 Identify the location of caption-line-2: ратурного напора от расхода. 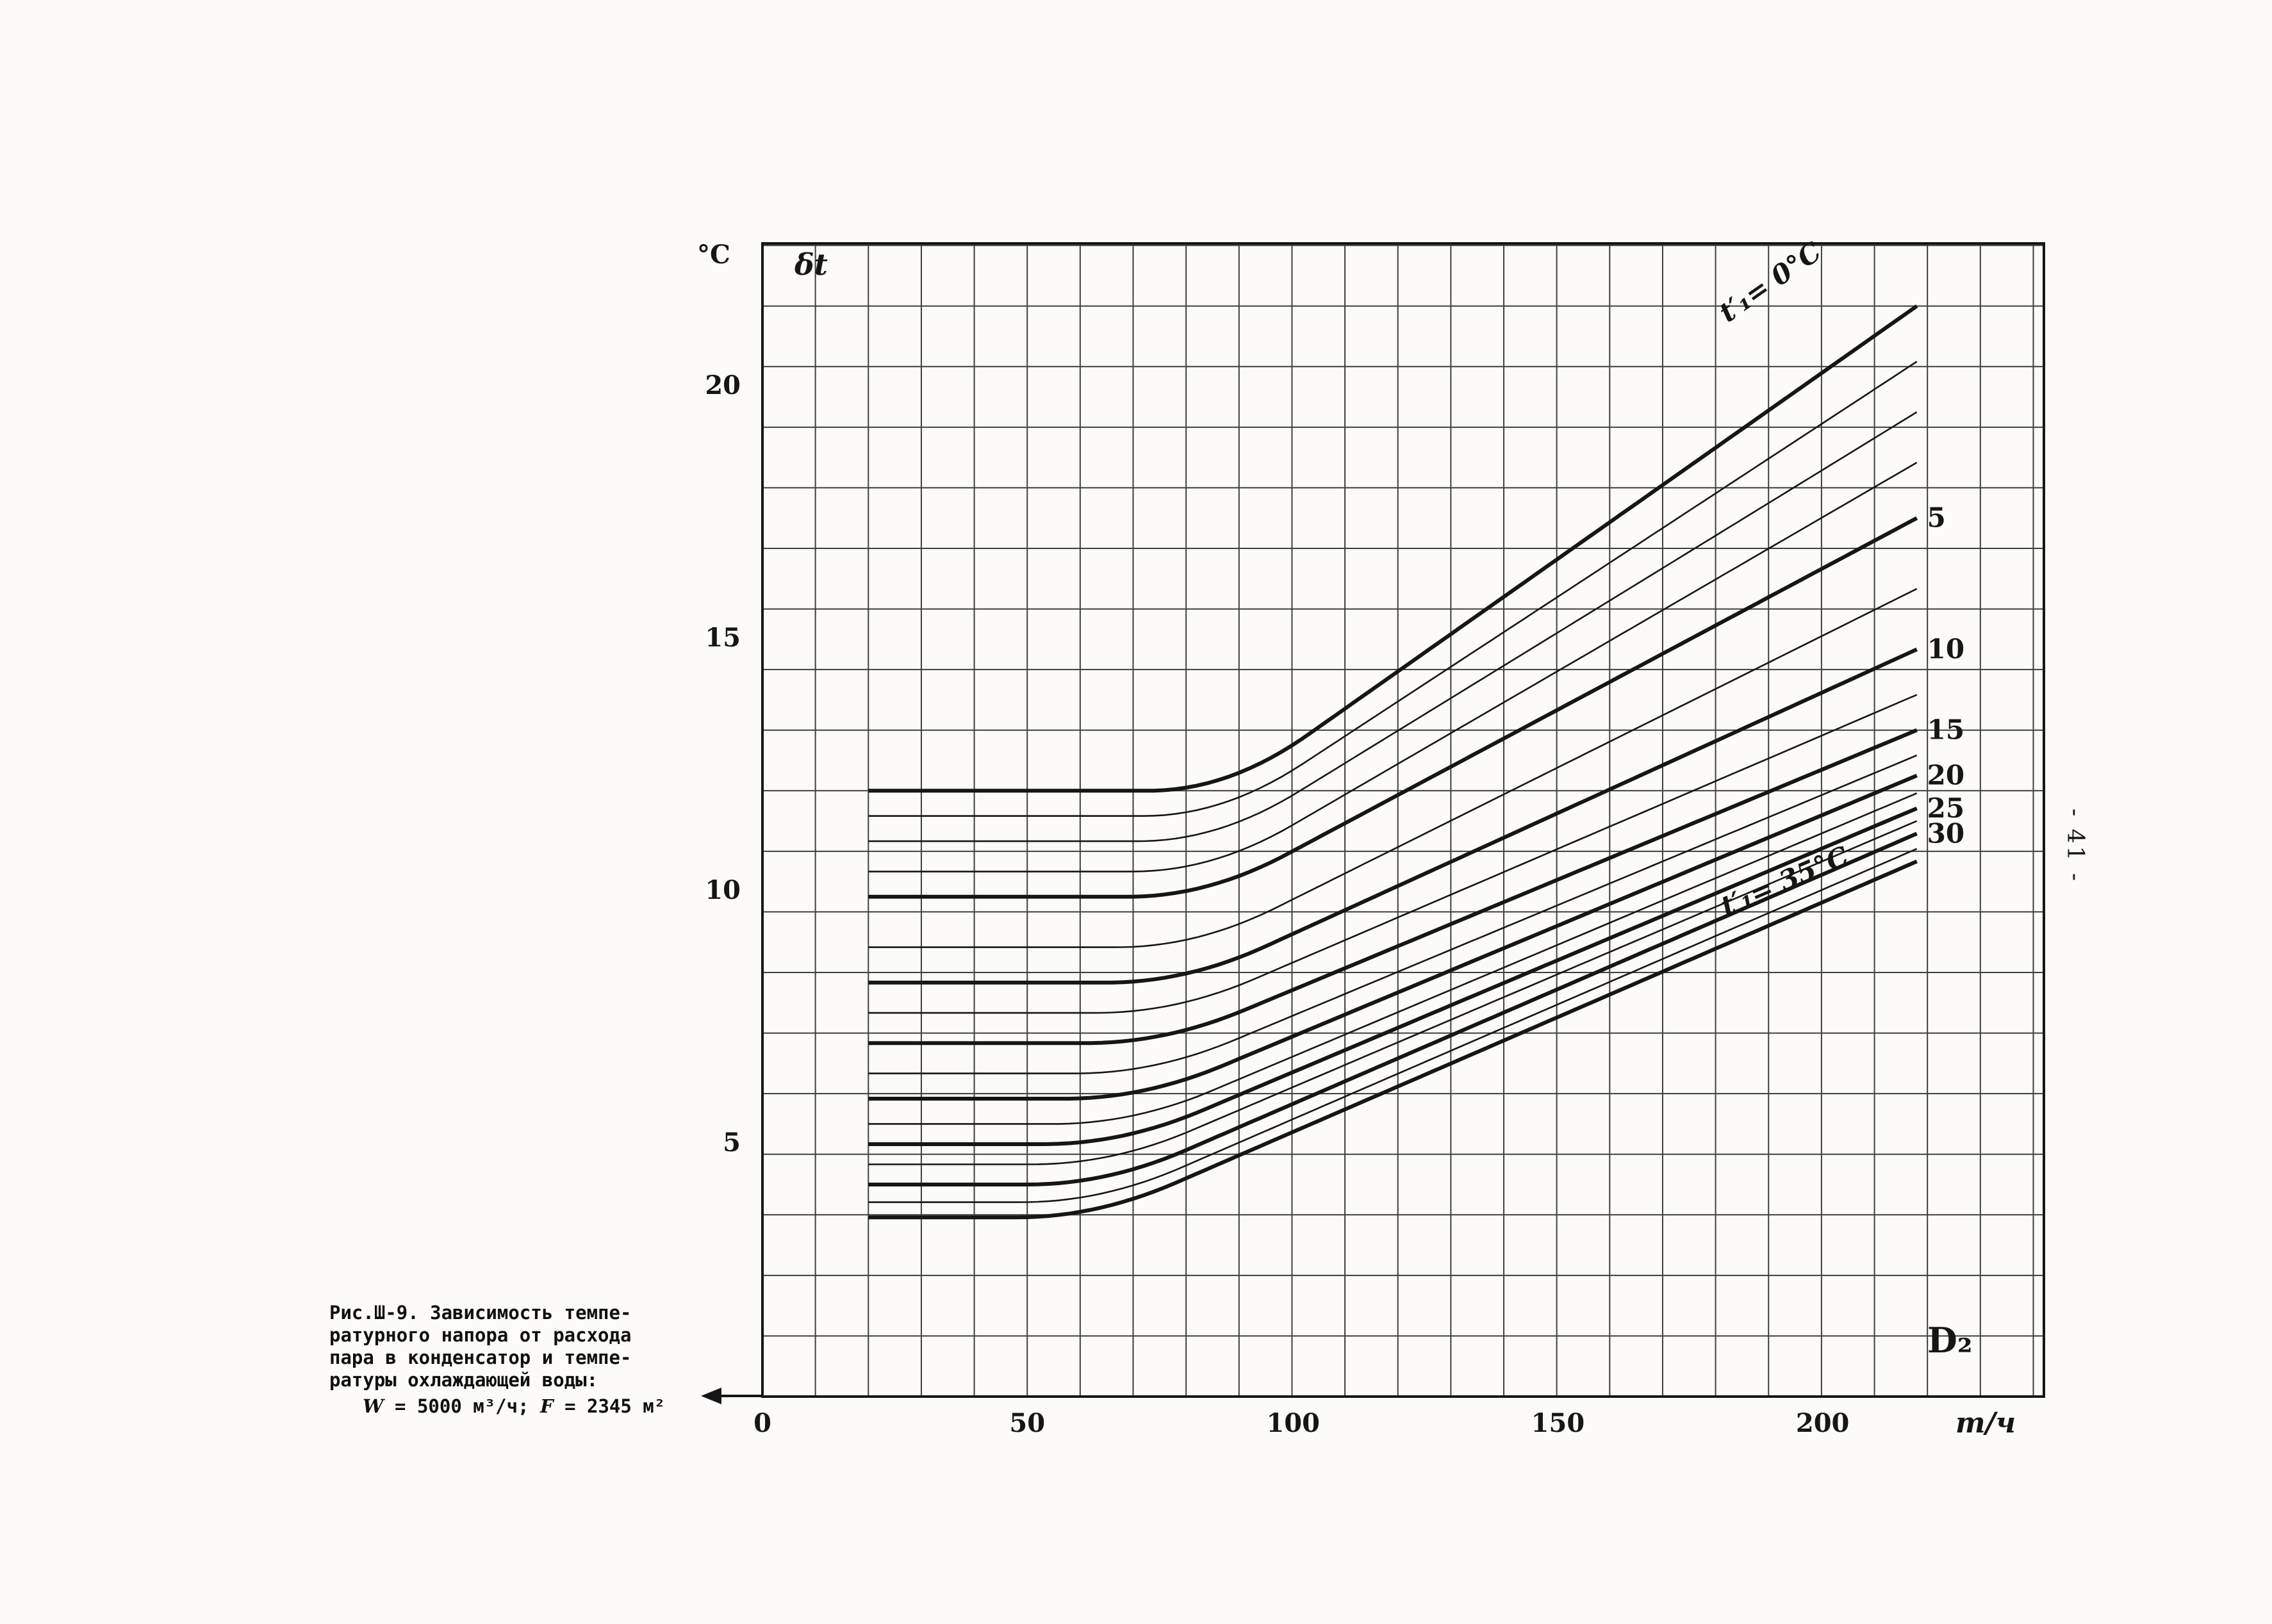
(480, 1335).